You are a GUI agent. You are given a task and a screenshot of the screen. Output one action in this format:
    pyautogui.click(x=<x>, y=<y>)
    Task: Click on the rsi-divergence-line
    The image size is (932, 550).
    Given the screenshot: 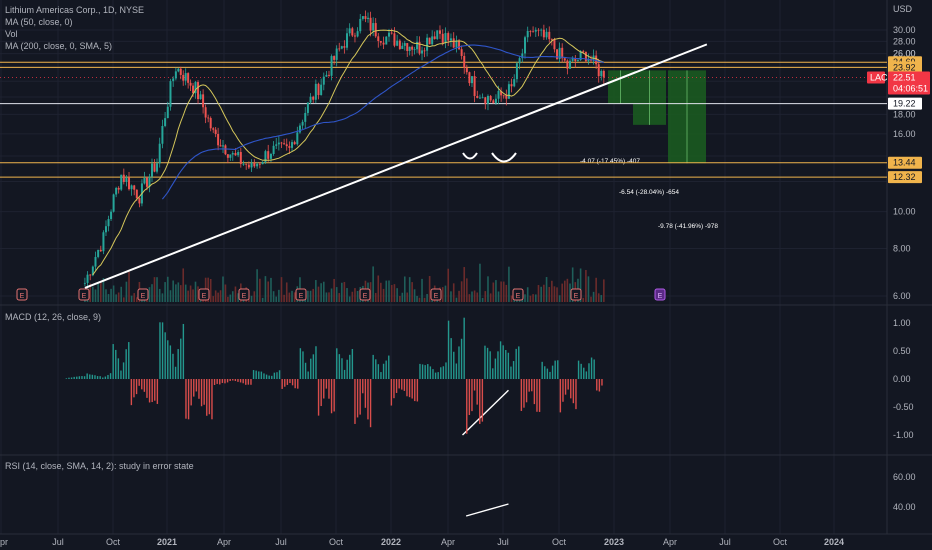 What is the action you would take?
    pyautogui.click(x=487, y=510)
    